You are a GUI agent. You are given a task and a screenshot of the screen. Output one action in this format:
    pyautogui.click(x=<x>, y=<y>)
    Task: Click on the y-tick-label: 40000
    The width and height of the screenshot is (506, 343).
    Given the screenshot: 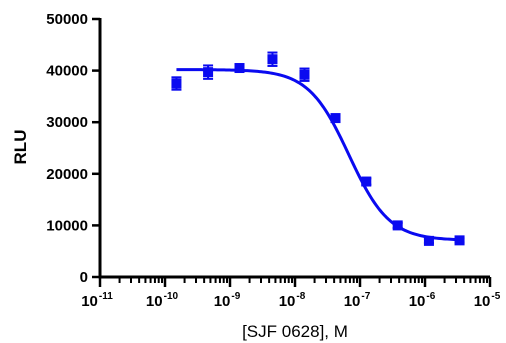 What is the action you would take?
    pyautogui.click(x=67, y=71)
    